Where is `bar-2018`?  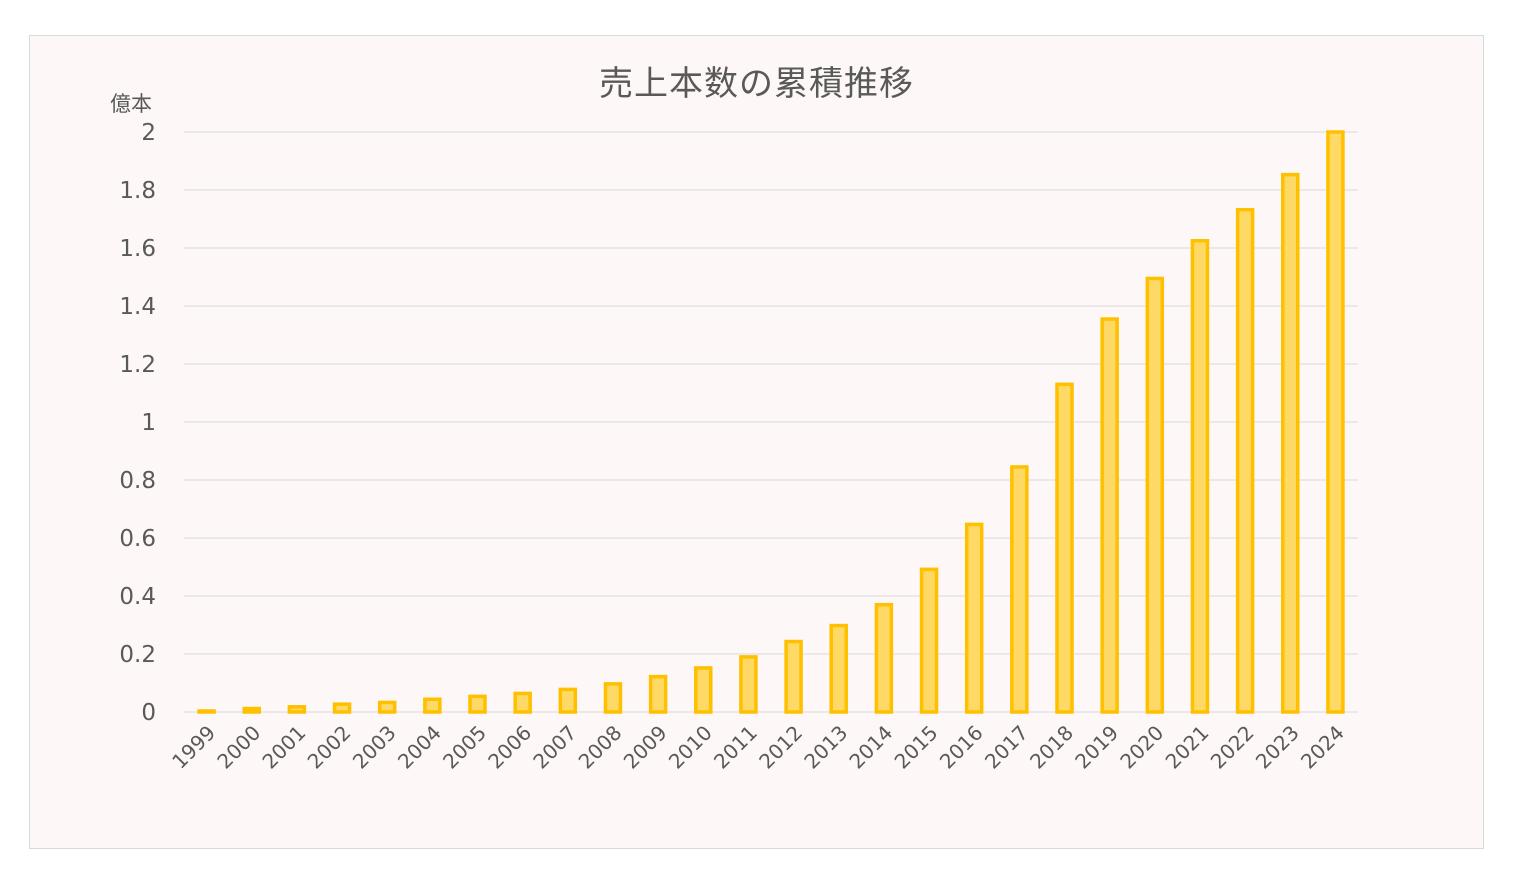
bar-2018 is located at coordinates (1064, 548).